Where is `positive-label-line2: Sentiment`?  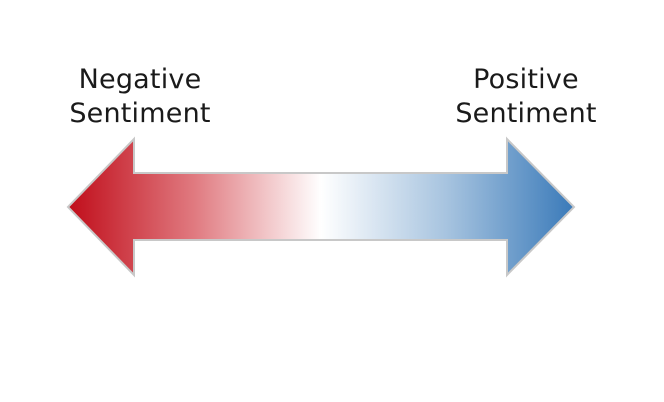 positive-label-line2: Sentiment is located at coordinates (526, 113).